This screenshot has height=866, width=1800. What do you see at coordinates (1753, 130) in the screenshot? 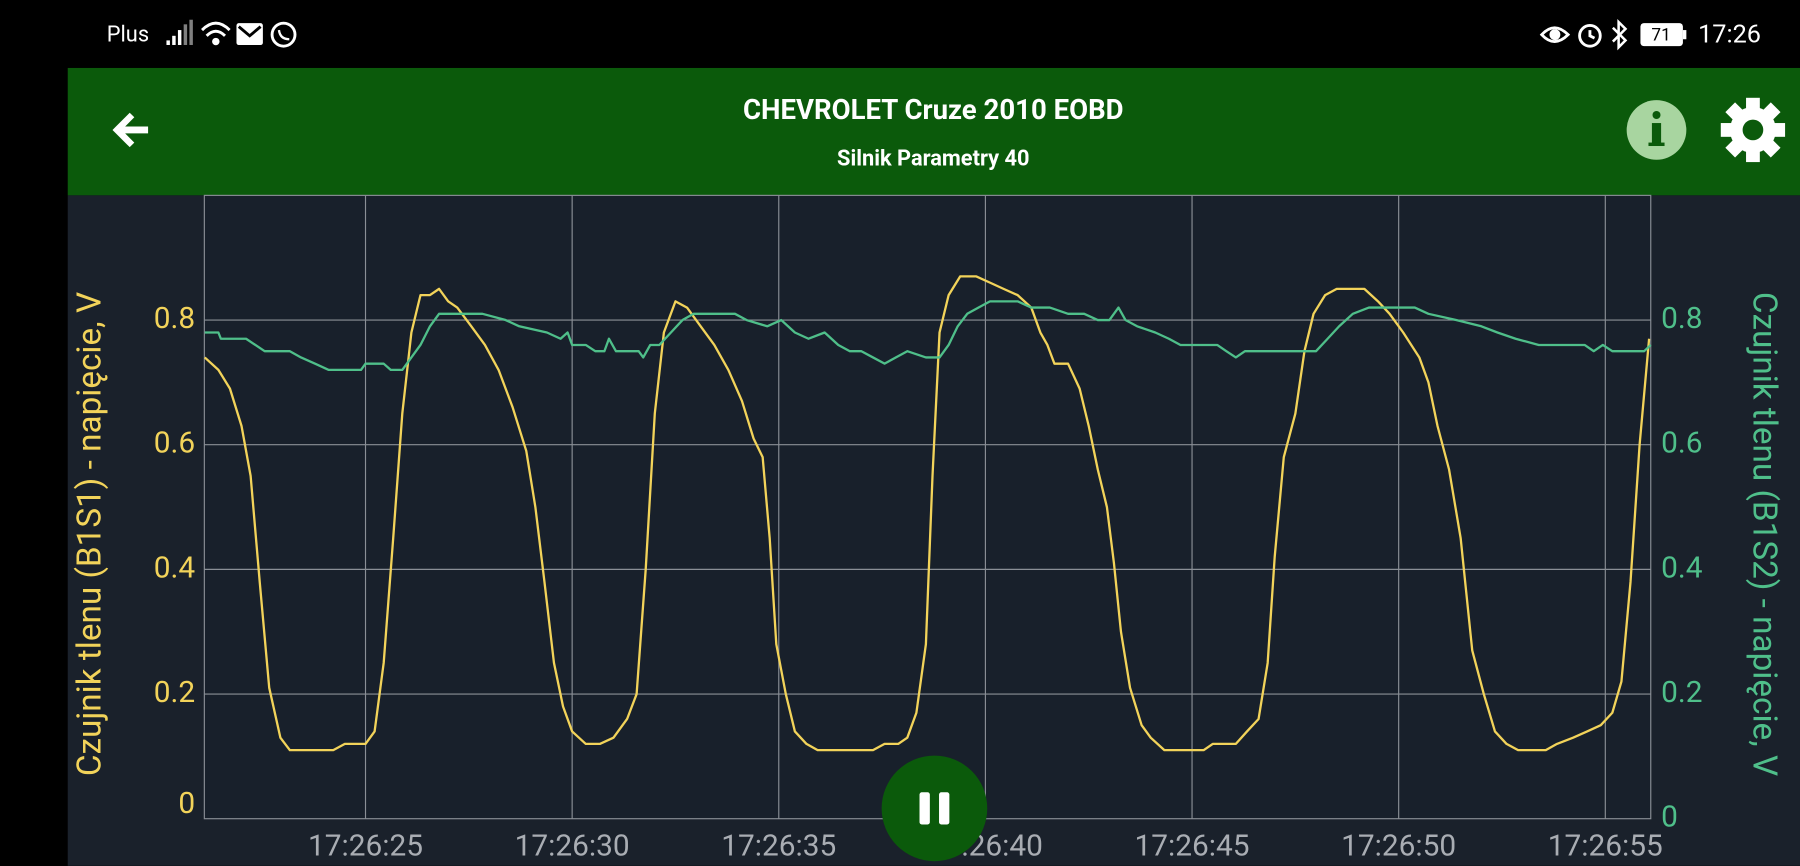
I see `settings-button` at bounding box center [1753, 130].